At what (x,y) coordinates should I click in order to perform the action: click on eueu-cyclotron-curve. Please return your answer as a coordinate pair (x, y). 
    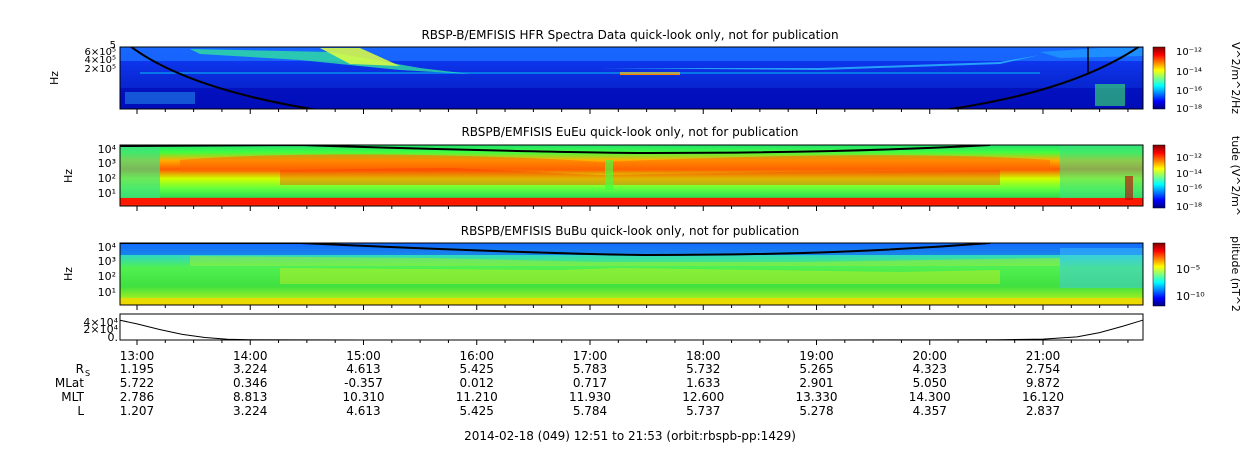
    Looking at the image, I should click on (555, 150).